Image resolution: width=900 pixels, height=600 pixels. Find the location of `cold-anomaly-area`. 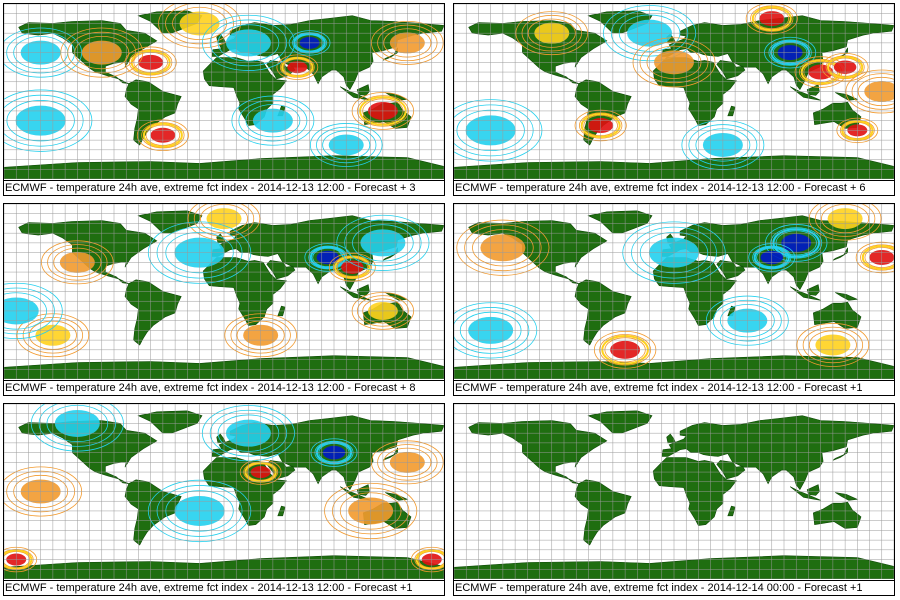

cold-anomaly-area is located at coordinates (328, 257).